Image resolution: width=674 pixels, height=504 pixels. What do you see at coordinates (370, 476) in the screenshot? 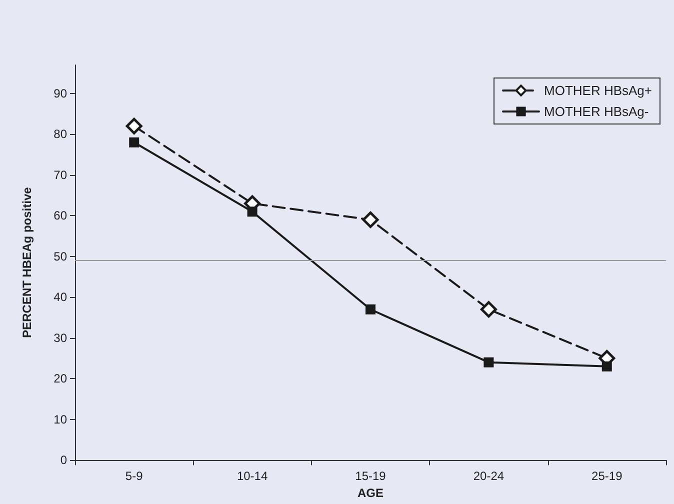
I see `x-tick-label: 15-19` at bounding box center [370, 476].